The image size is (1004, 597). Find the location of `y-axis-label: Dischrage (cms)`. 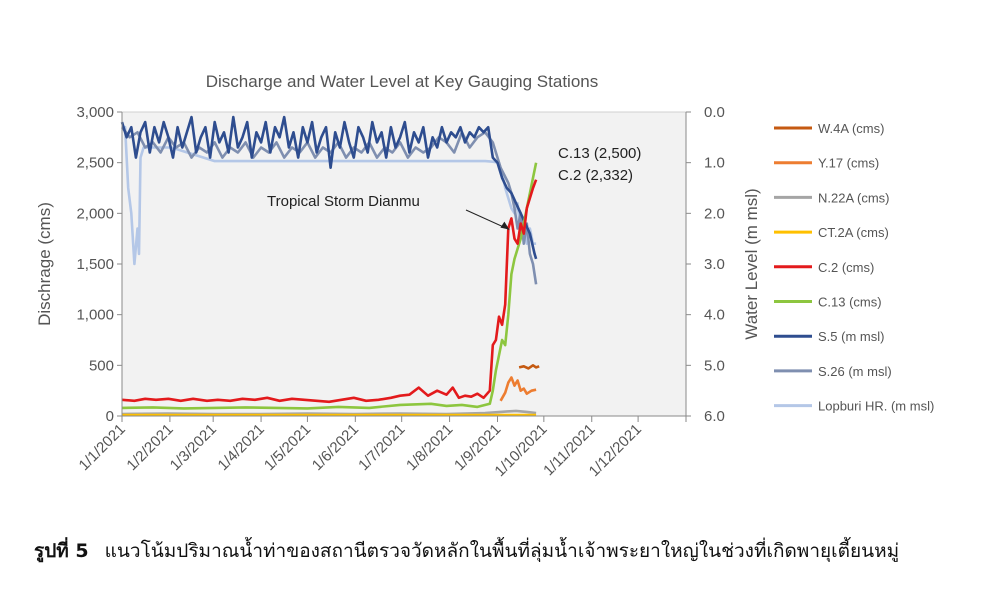

y-axis-label: Dischrage (cms) is located at coordinates (44, 264).